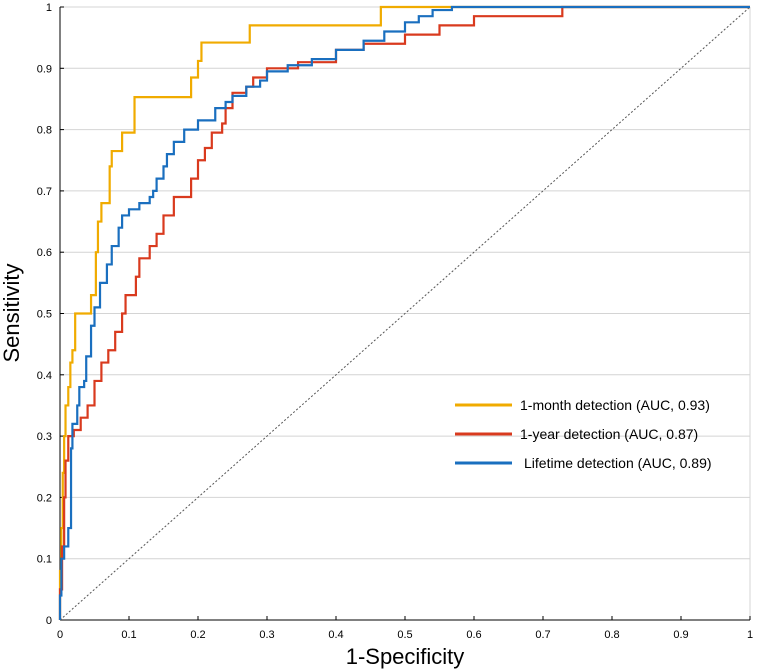 The height and width of the screenshot is (672, 758). What do you see at coordinates (542, 635) in the screenshot?
I see `x-tick-label-7: 0.7` at bounding box center [542, 635].